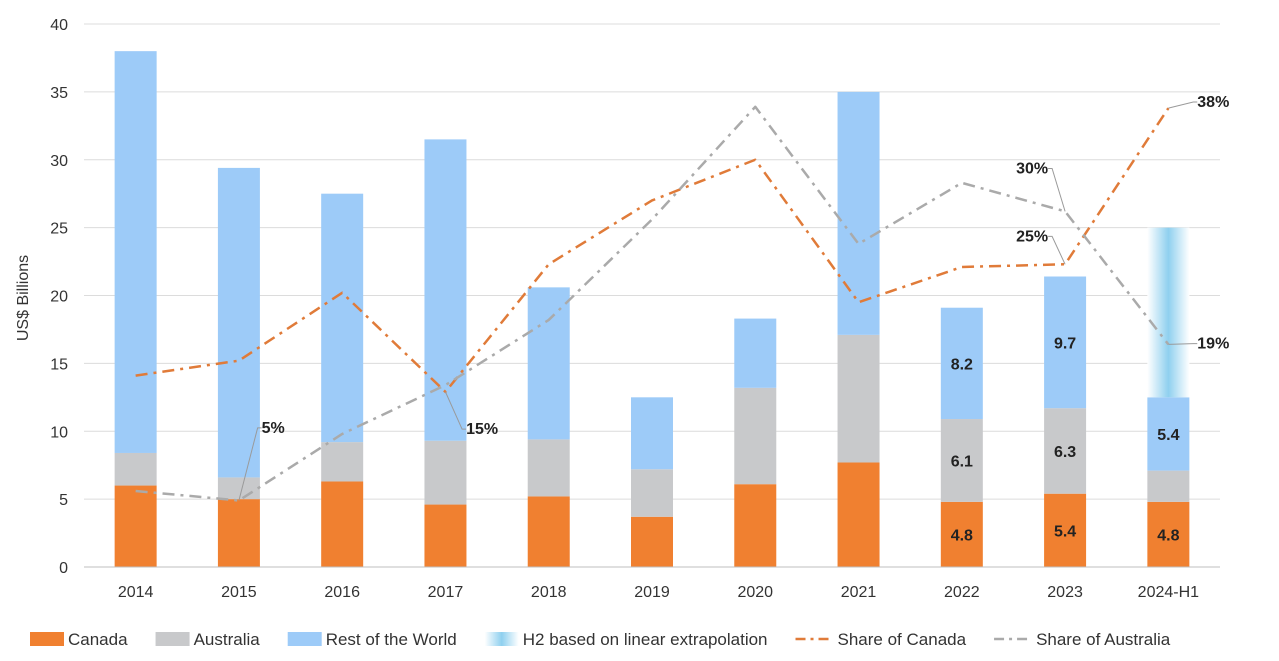  Describe the element at coordinates (59, 432) in the screenshot. I see `y-tick-10: 10` at that location.